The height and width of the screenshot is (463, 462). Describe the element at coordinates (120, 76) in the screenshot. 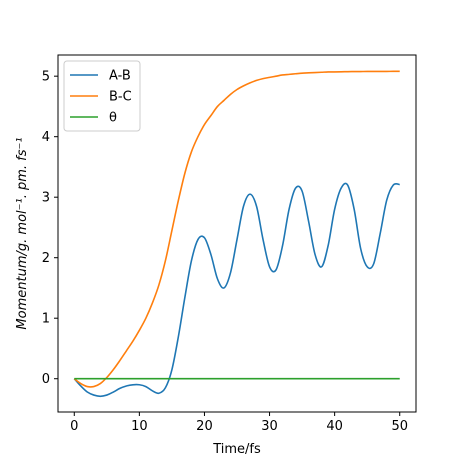

I see `legend-label: A-B` at that location.